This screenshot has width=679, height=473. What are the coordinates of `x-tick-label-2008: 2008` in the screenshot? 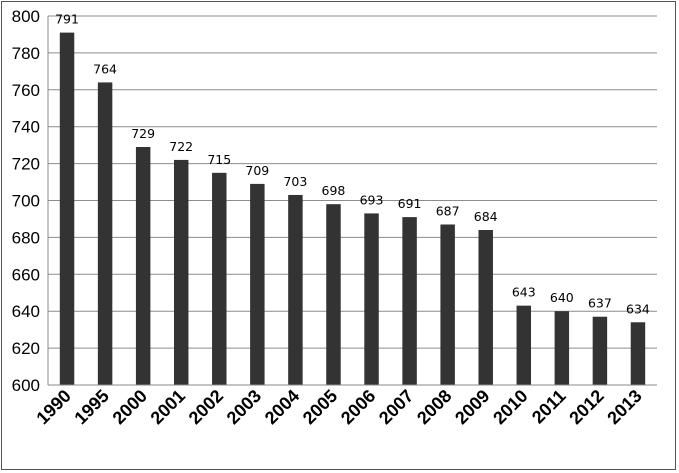 It's located at (434, 407).